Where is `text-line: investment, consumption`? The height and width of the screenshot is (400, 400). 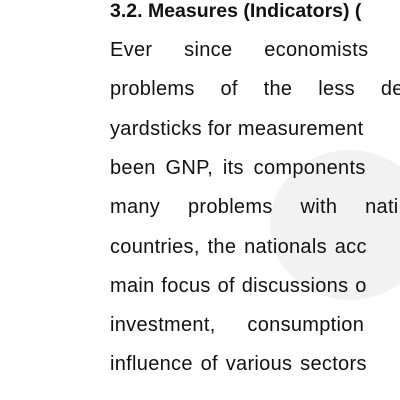 text-line: investment, consumption is located at coordinates (237, 325).